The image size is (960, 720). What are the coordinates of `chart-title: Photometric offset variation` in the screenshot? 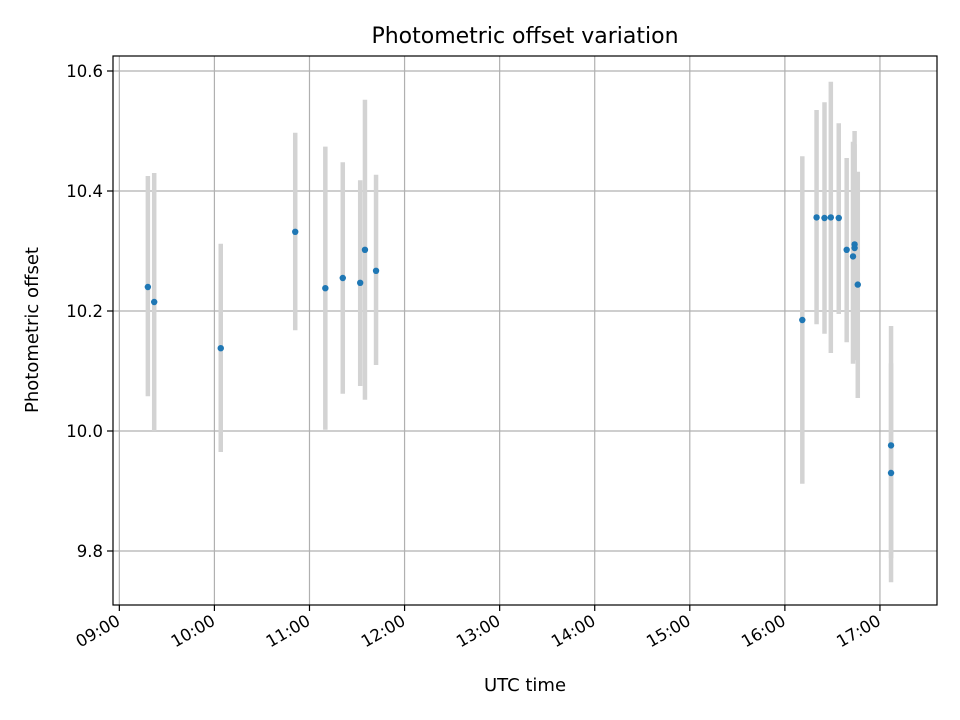 It's located at (524, 36).